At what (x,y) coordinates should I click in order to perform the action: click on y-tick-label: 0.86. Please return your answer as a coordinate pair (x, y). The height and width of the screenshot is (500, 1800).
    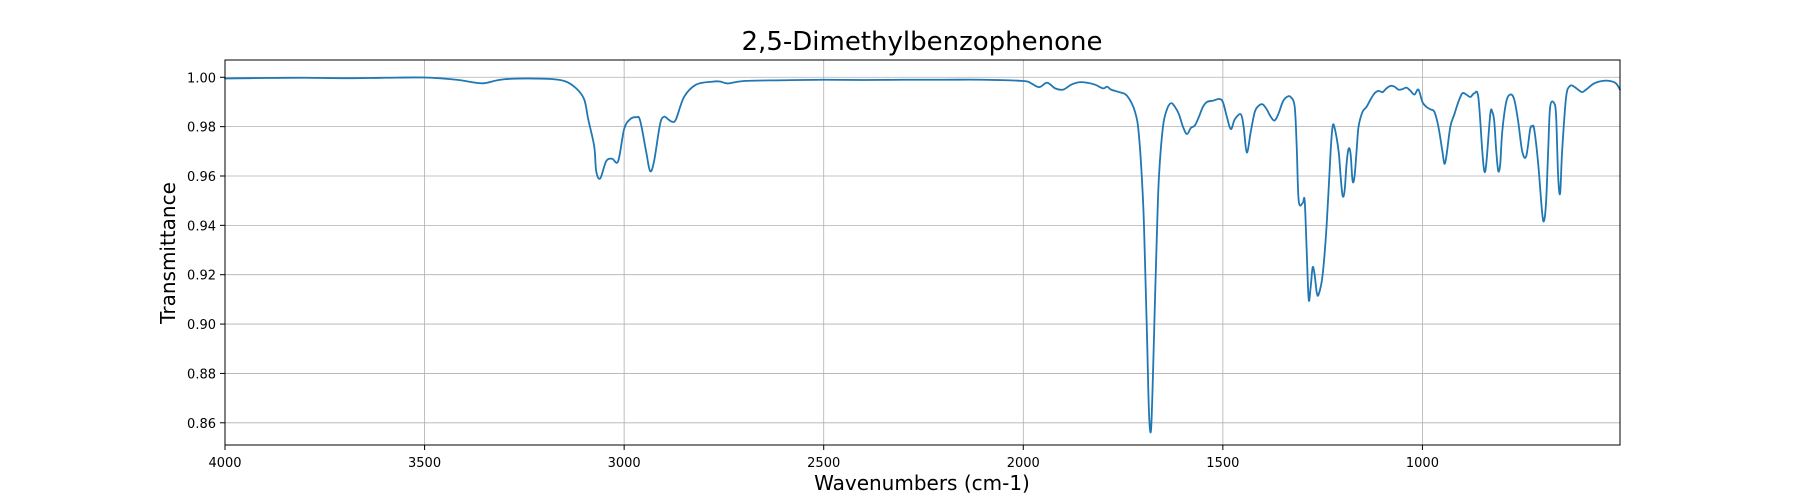
    Looking at the image, I should click on (201, 424).